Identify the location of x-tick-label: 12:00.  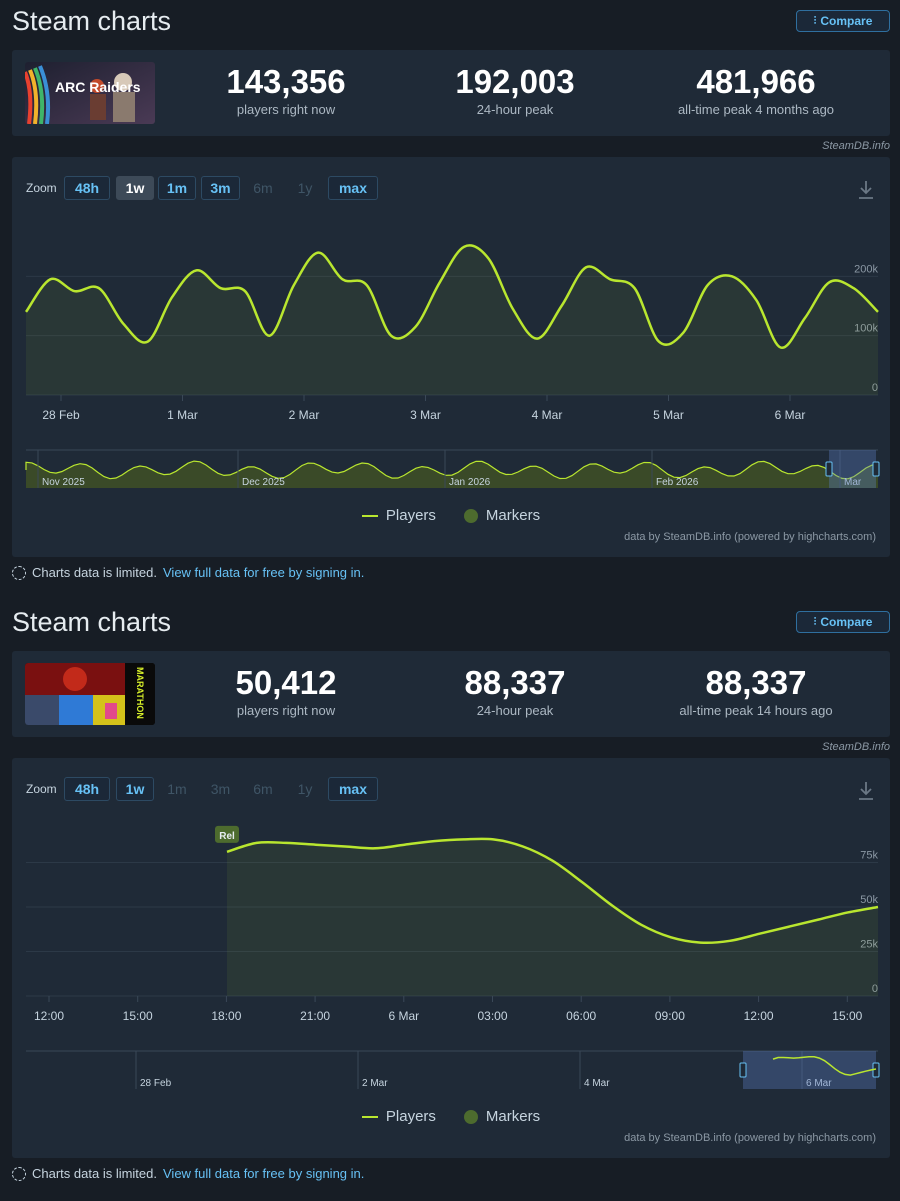
(49, 1016).